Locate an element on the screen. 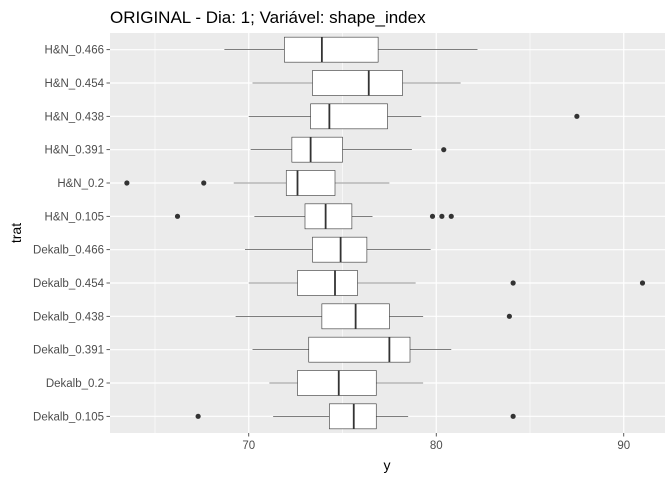 The height and width of the screenshot is (480, 672). y-tick-label: H&N_0.438 is located at coordinates (74, 117).